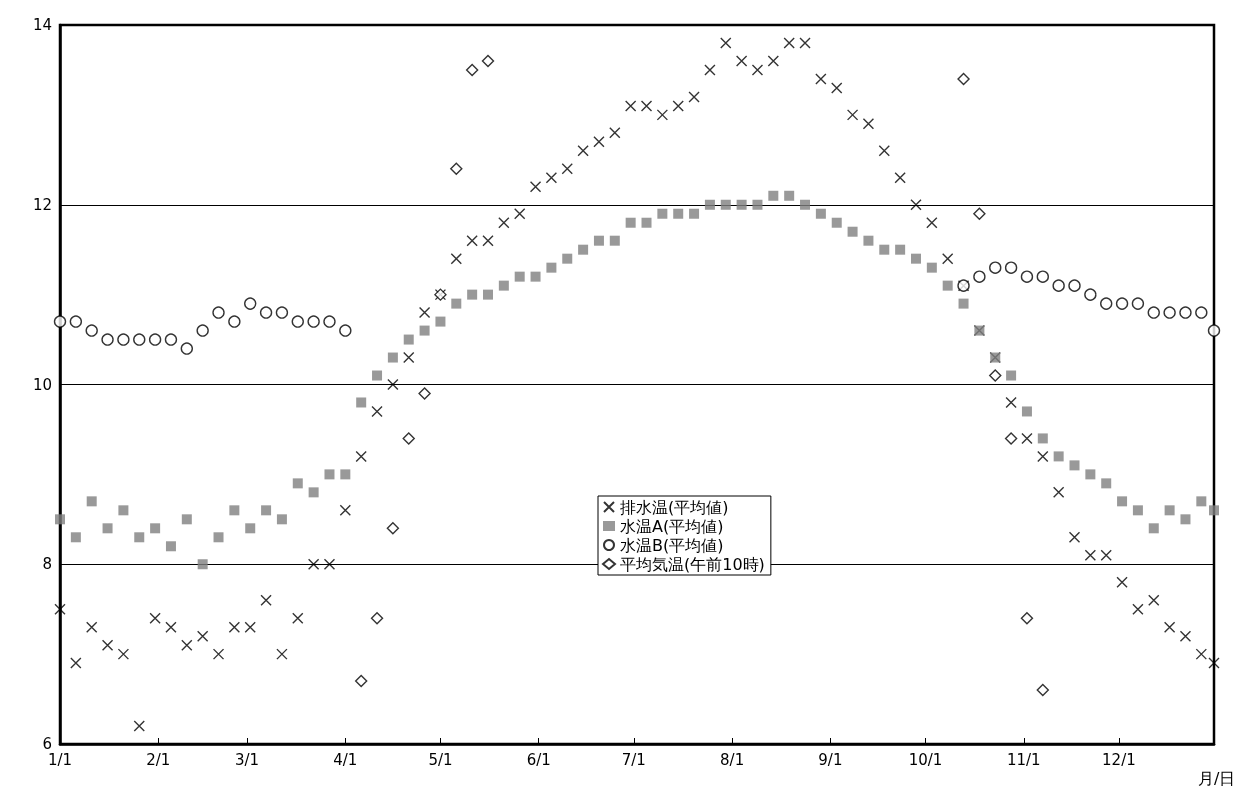 The height and width of the screenshot is (796, 1260). I want to click on x-tick-label: 4/1, so click(345, 759).